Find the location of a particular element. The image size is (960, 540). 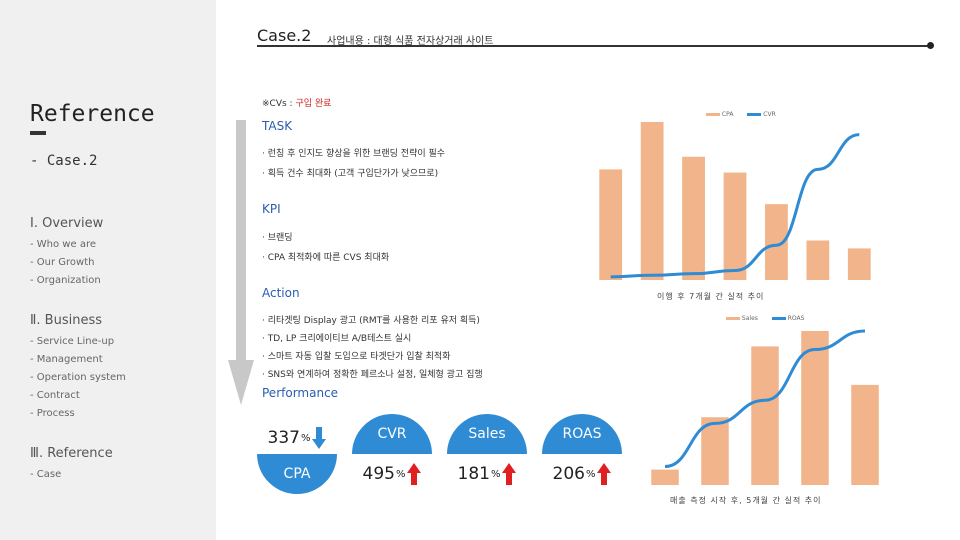

legend-label-sales: Sales is located at coordinates (749, 318).